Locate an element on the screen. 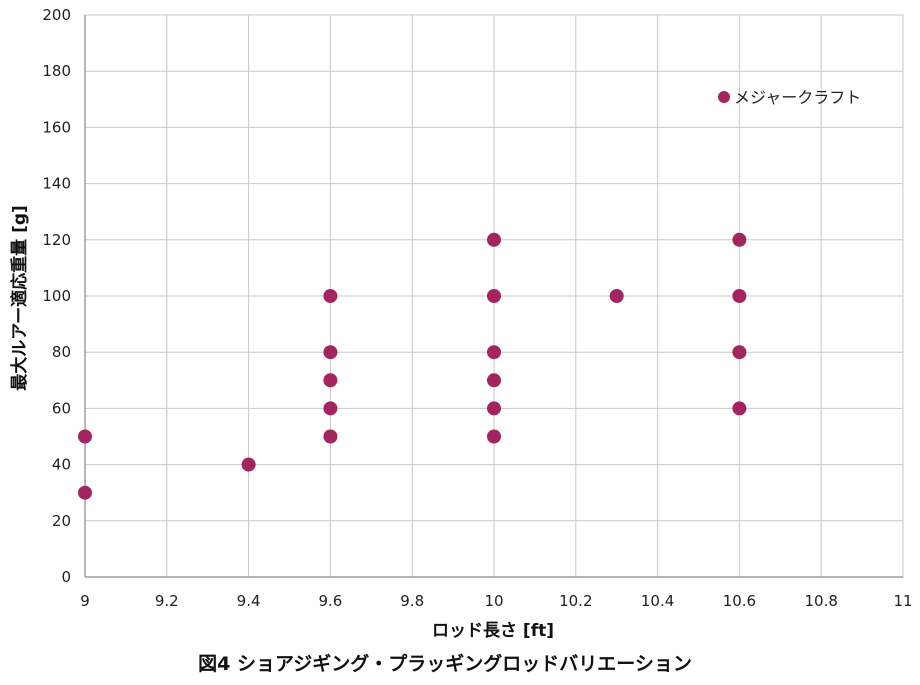 This screenshot has height=685, width=920. x-tick-label: 9.8 is located at coordinates (412, 601).